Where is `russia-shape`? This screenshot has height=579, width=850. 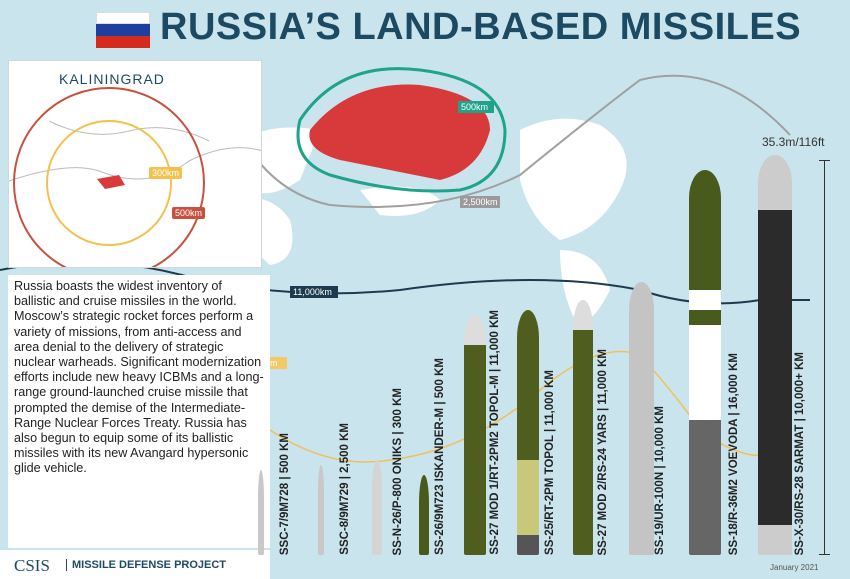
russia-shape is located at coordinates (399, 132).